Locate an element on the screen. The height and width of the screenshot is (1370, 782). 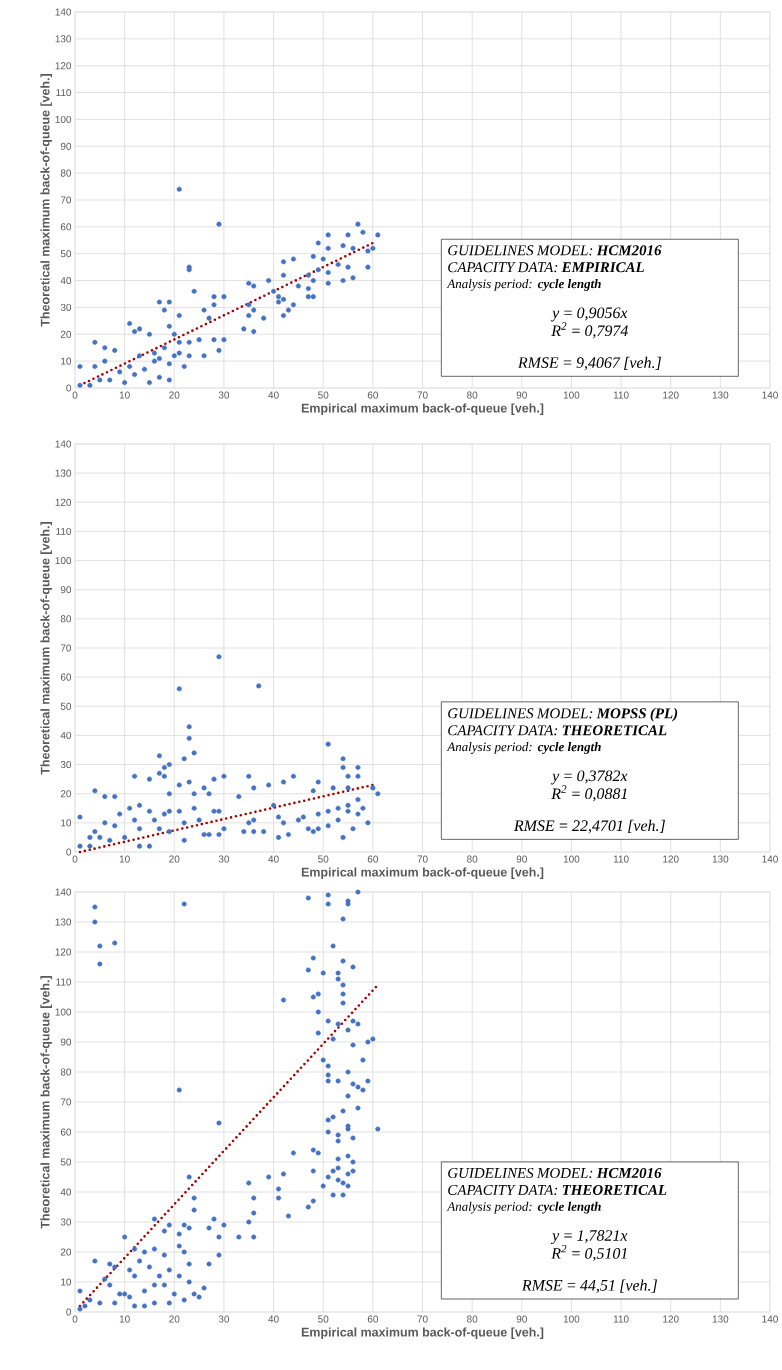
y-tick-label: 120 is located at coordinates (63, 952).